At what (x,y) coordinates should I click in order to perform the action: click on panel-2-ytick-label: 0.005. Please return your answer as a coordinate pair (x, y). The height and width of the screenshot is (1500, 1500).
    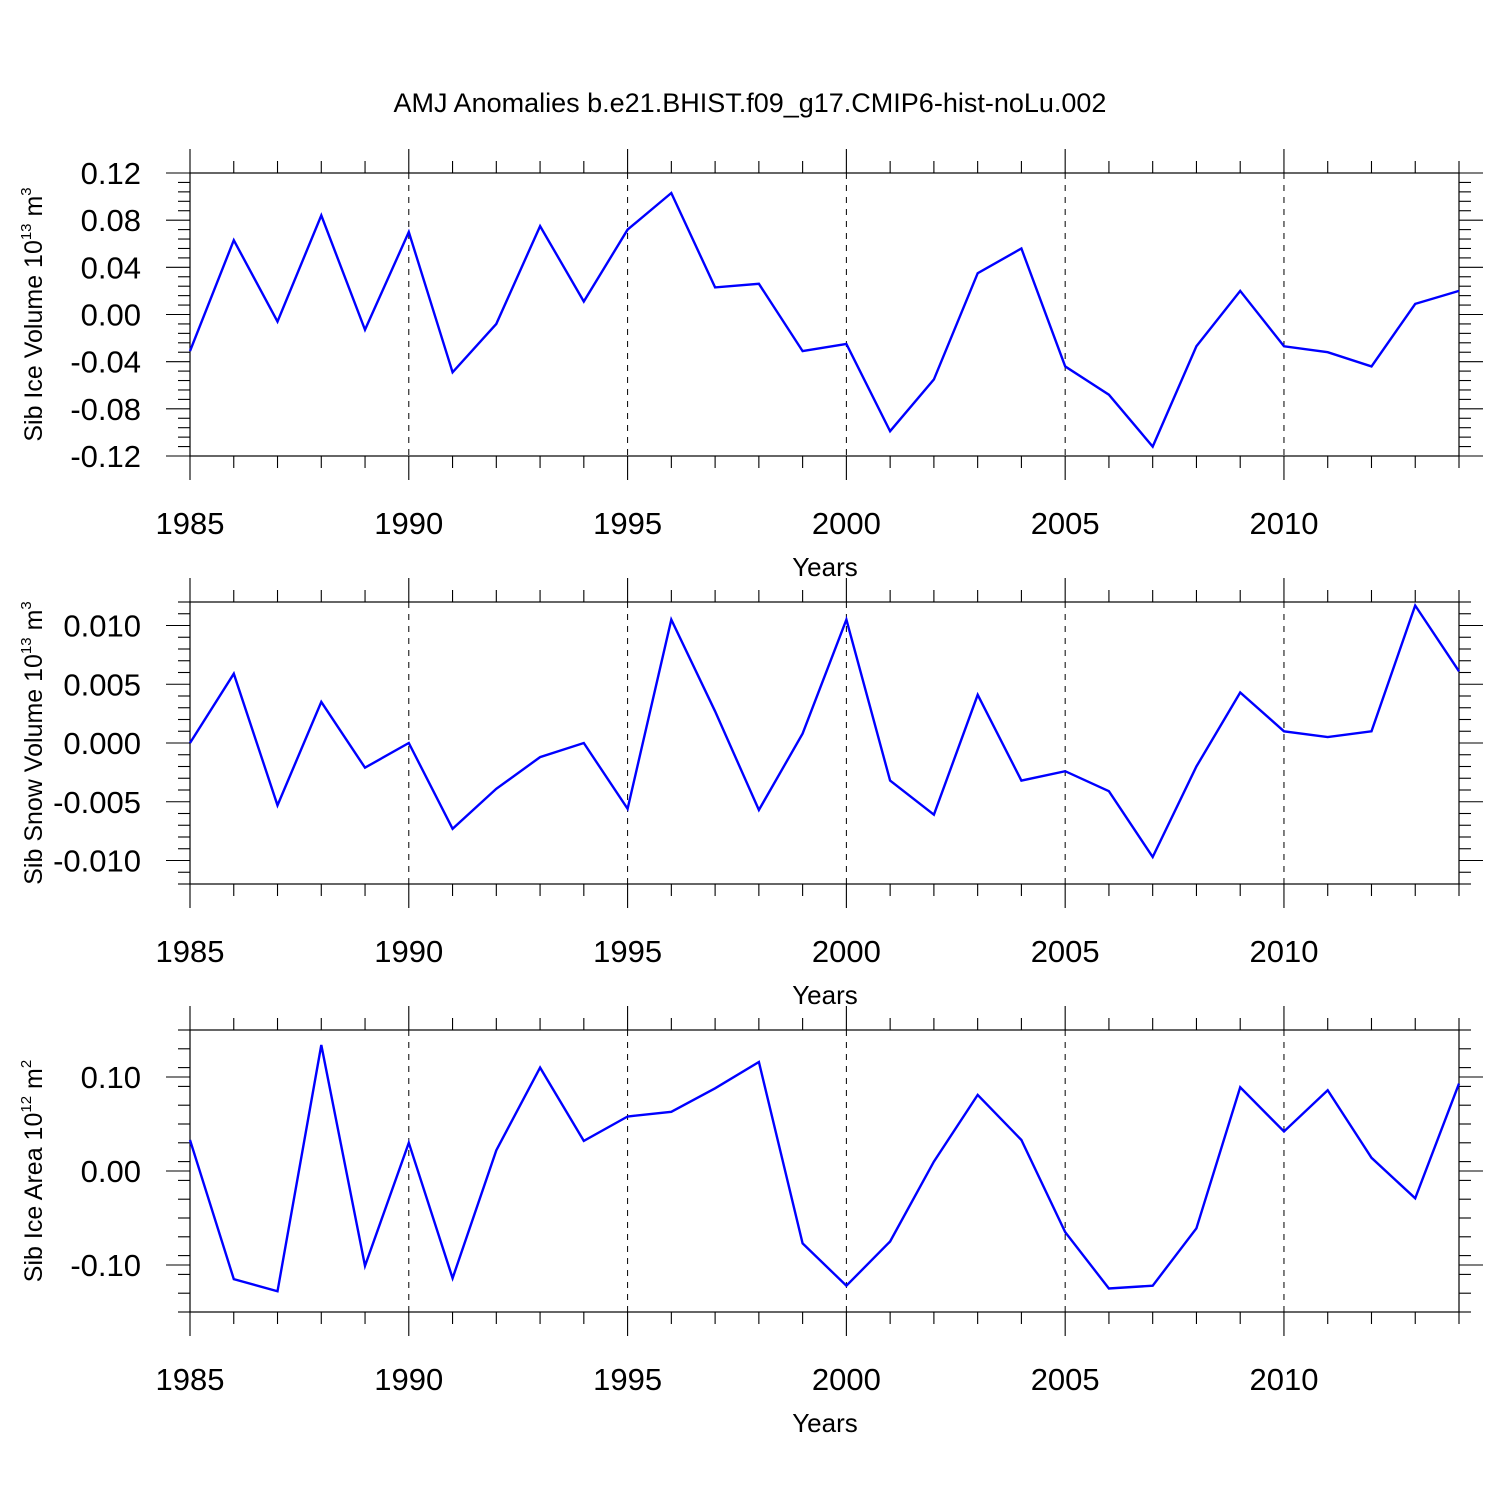
    Looking at the image, I should click on (102, 684).